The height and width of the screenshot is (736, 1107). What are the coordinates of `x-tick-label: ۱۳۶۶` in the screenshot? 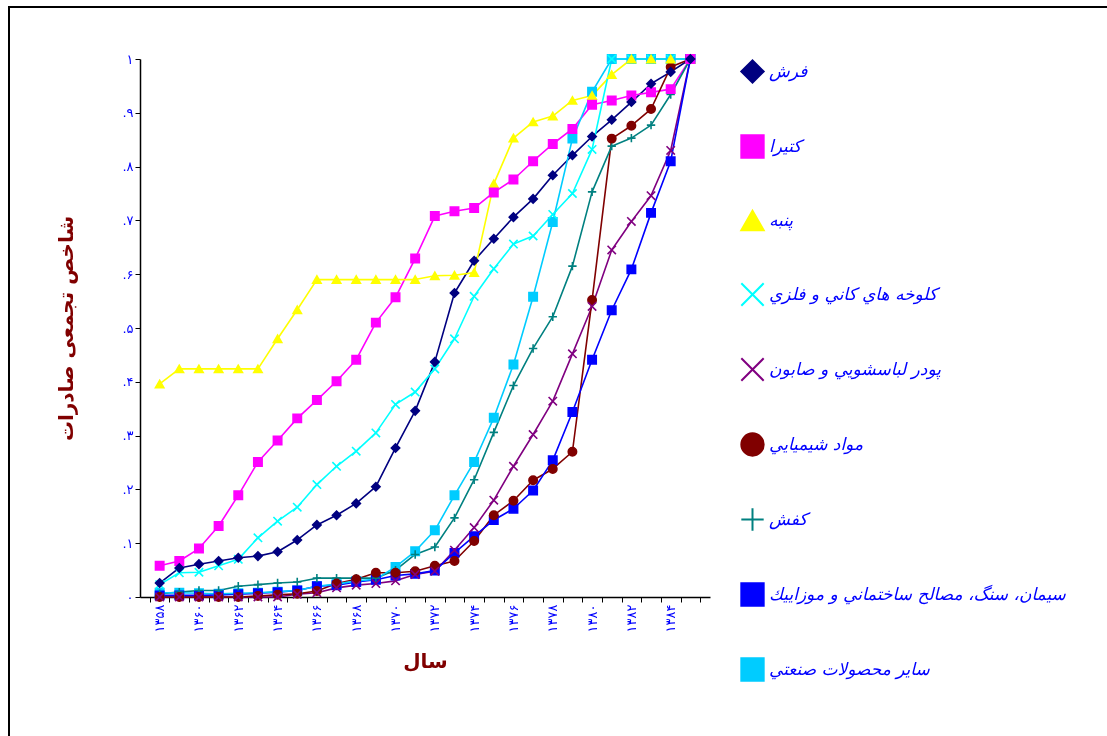 It's located at (317, 618).